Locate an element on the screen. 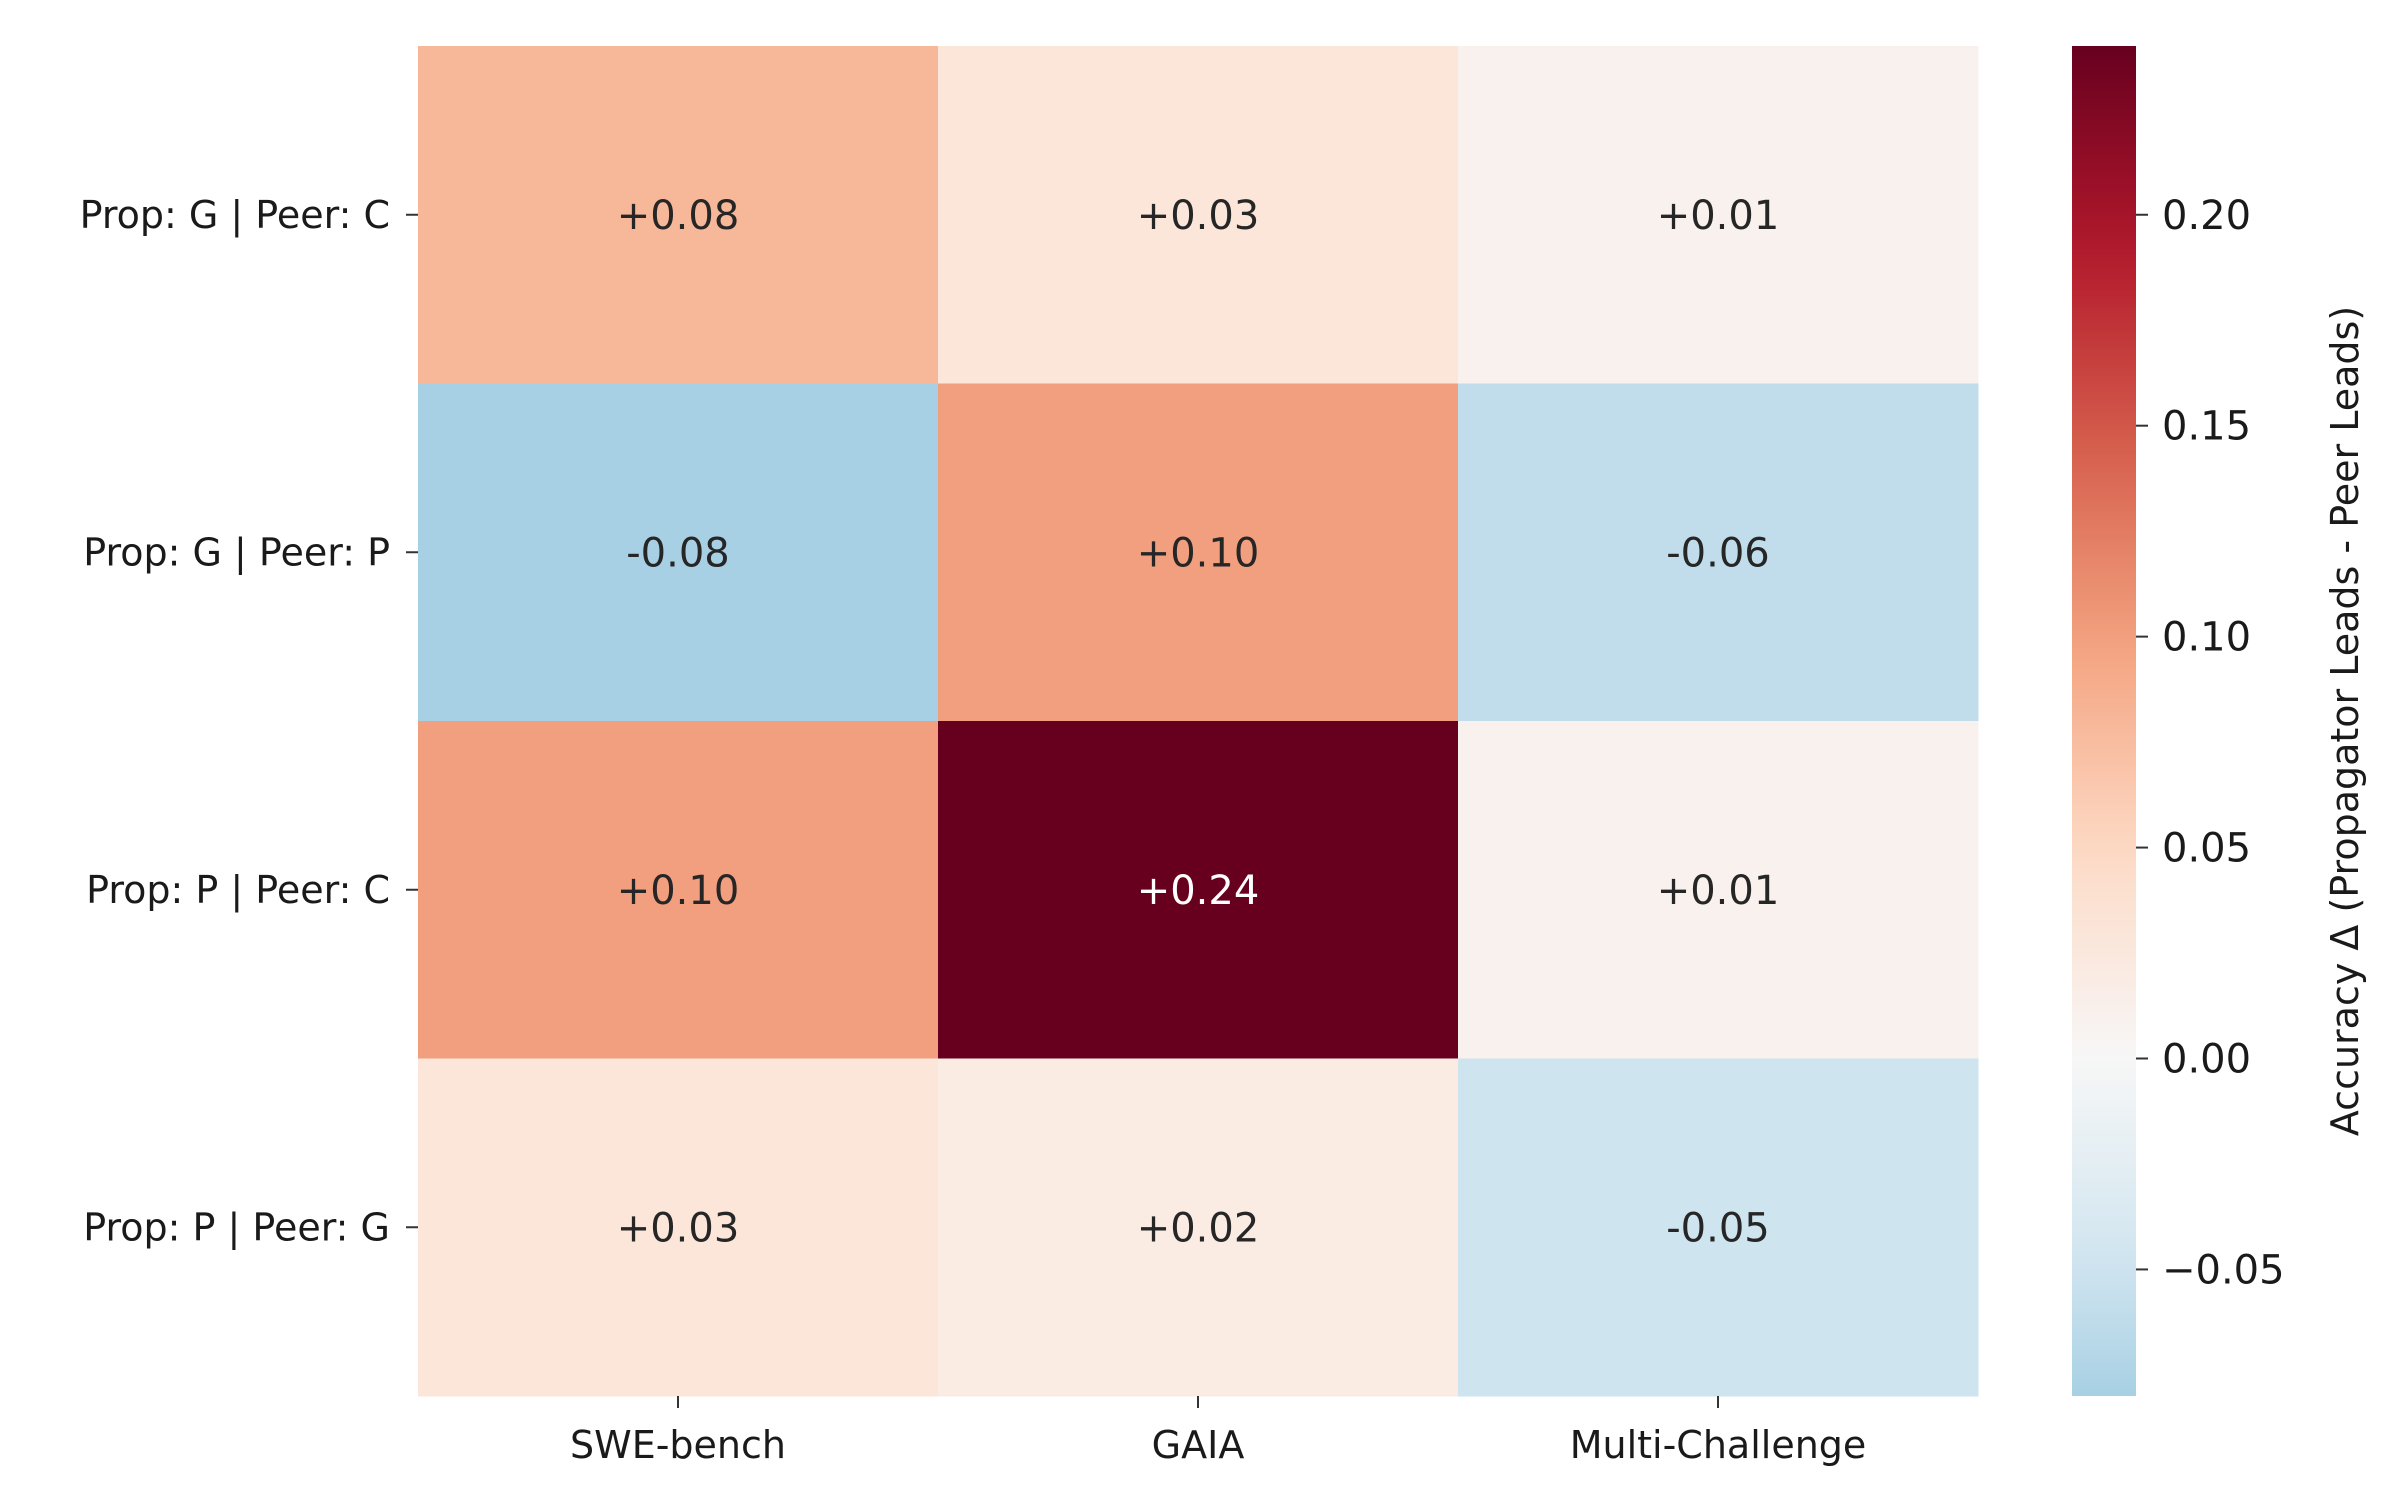 This screenshot has height=1500, width=2400. x-tick-label: Multi-Challenge is located at coordinates (1718, 1445).